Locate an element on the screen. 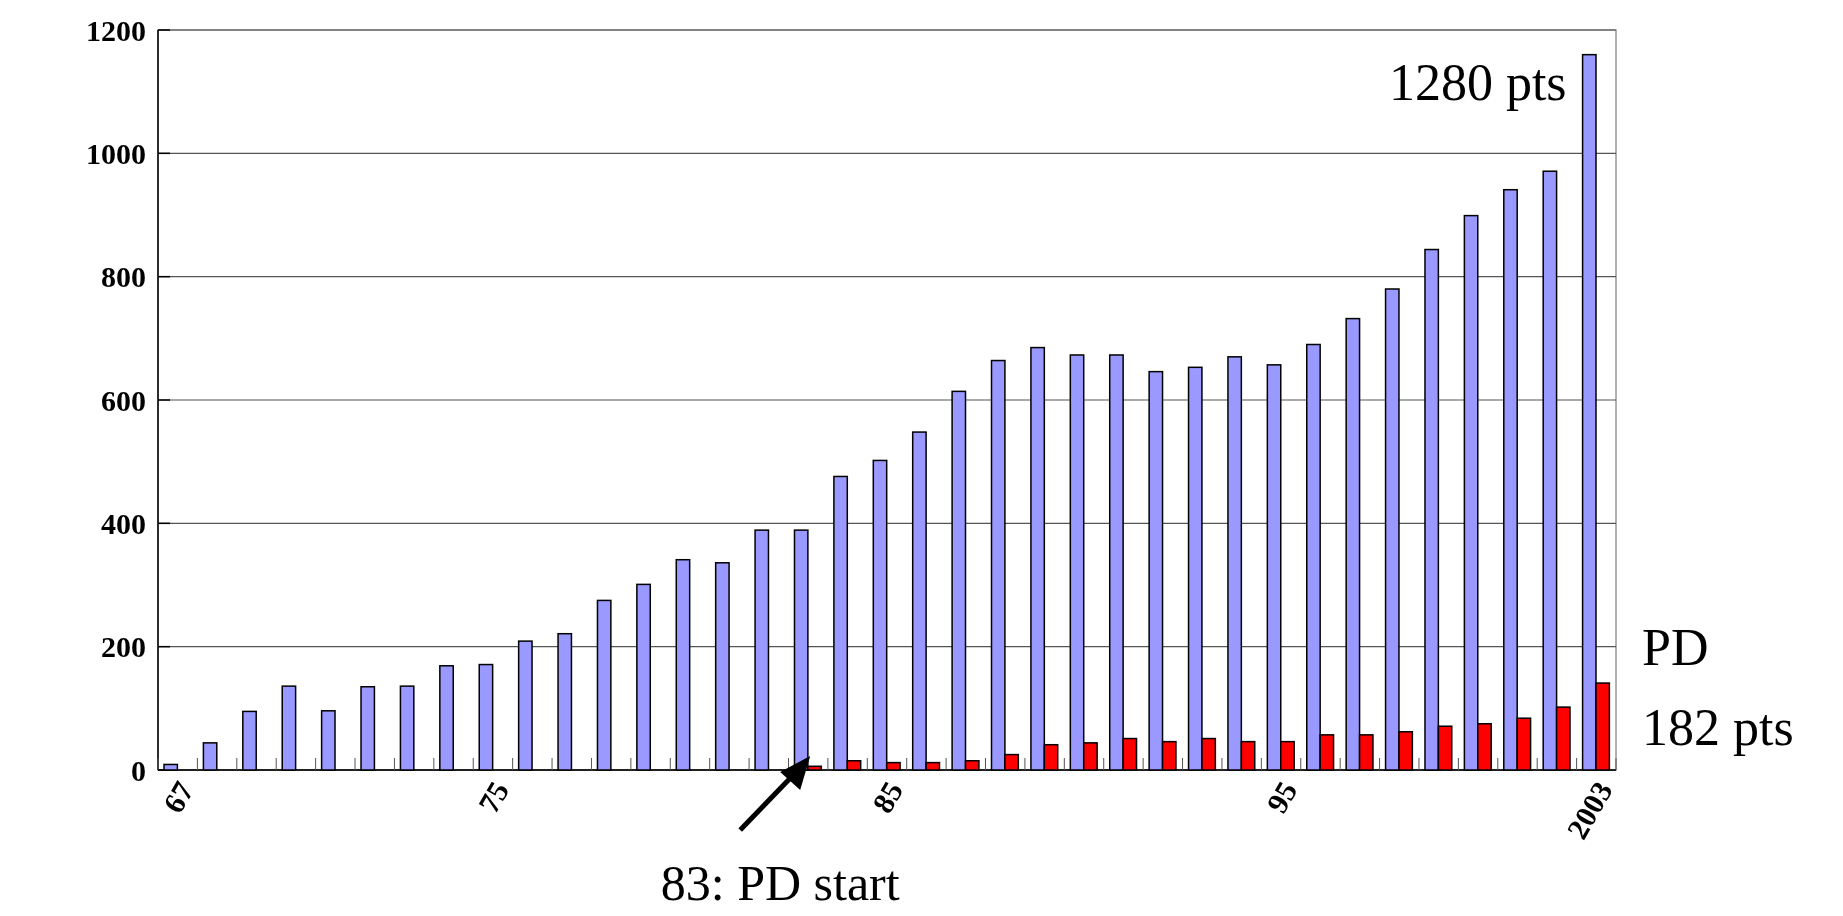  y-tick-label: 1000 is located at coordinates (116, 153).